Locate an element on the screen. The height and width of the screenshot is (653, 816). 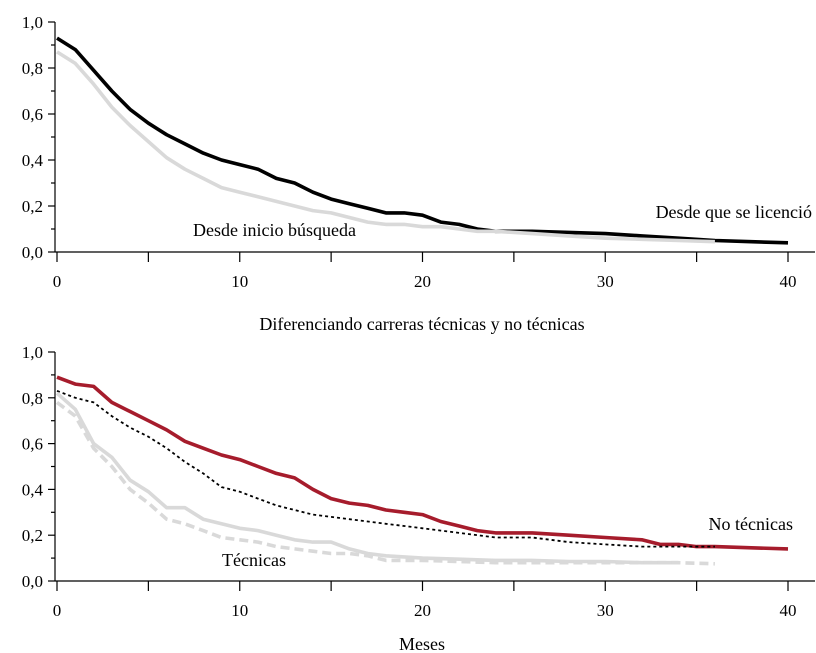
annotation-label: Técnicas is located at coordinates (254, 560).